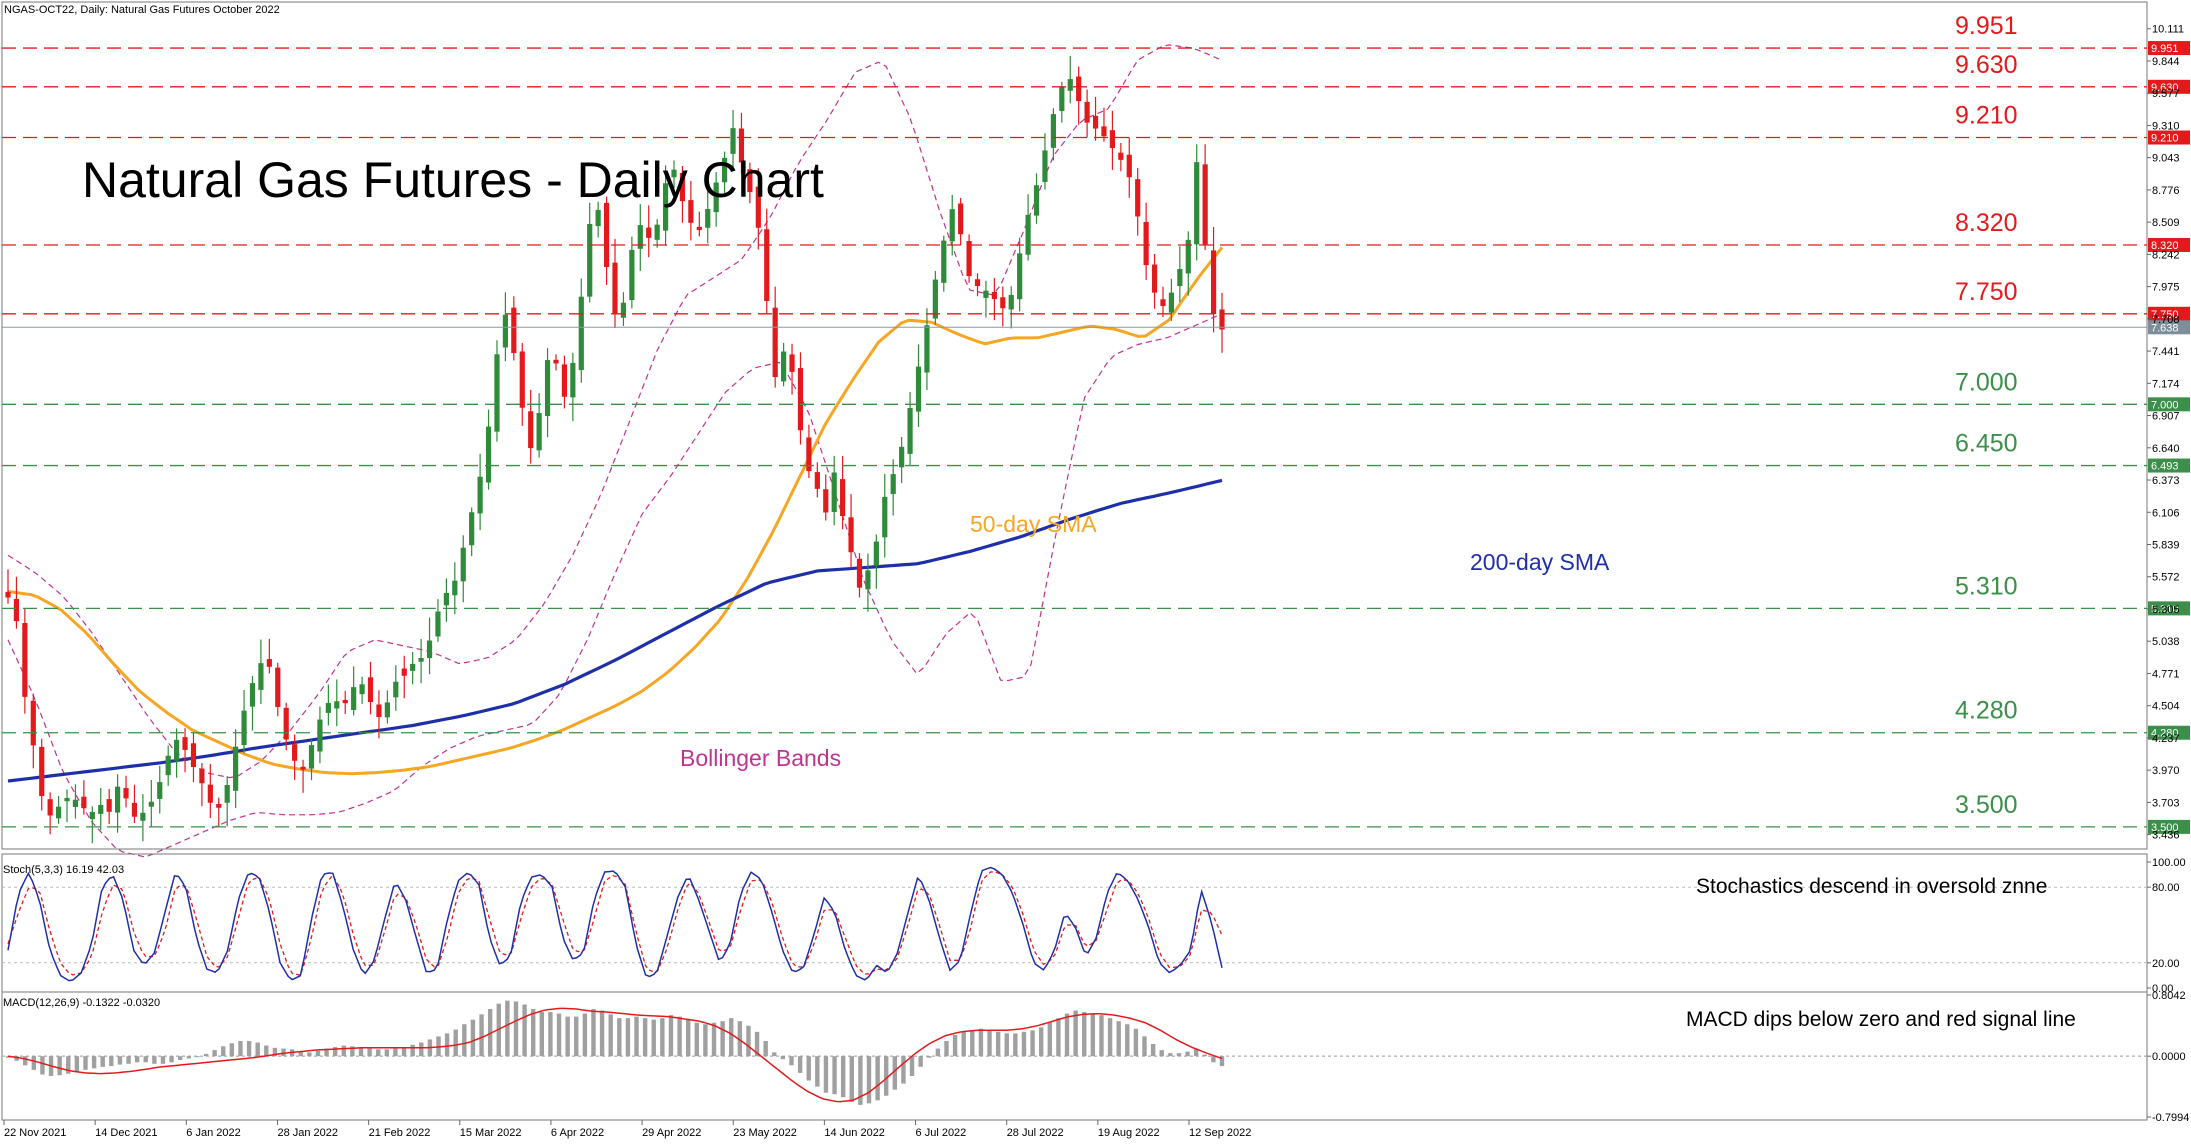  What do you see at coordinates (2166, 771) in the screenshot?
I see `price-axis-label: 3.970` at bounding box center [2166, 771].